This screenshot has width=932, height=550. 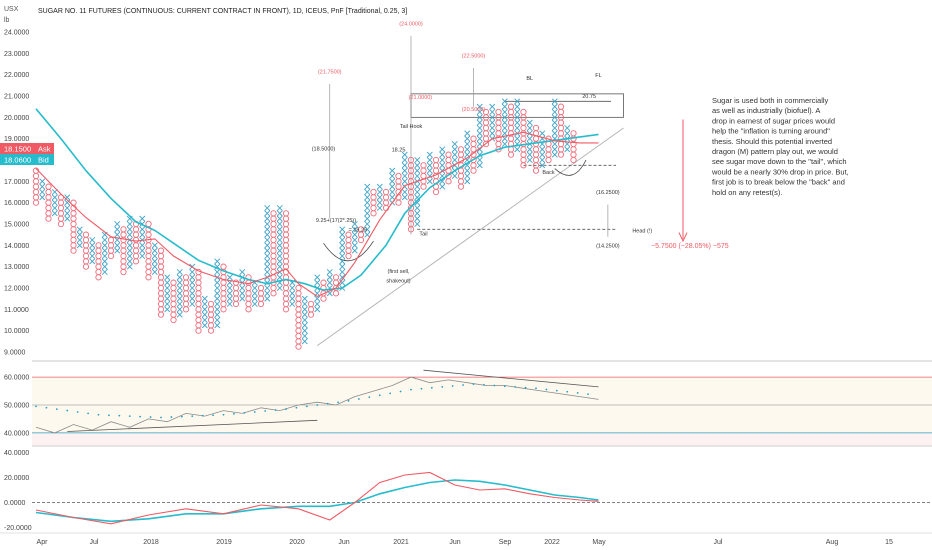 What do you see at coordinates (766, 110) in the screenshot?
I see `note-line: as well as industrially (biofuel). A` at bounding box center [766, 110].